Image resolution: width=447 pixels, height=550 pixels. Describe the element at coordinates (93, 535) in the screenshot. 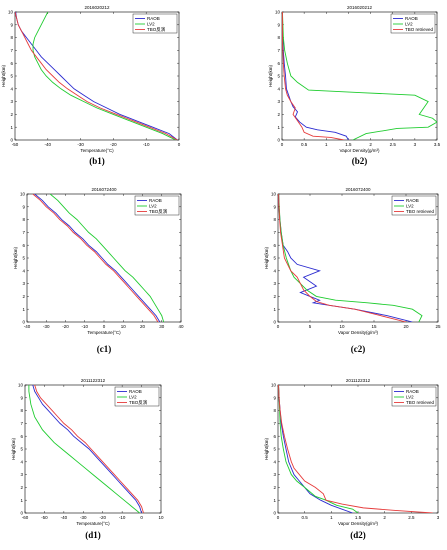

I see `panel-caption: (d1)` at that location.